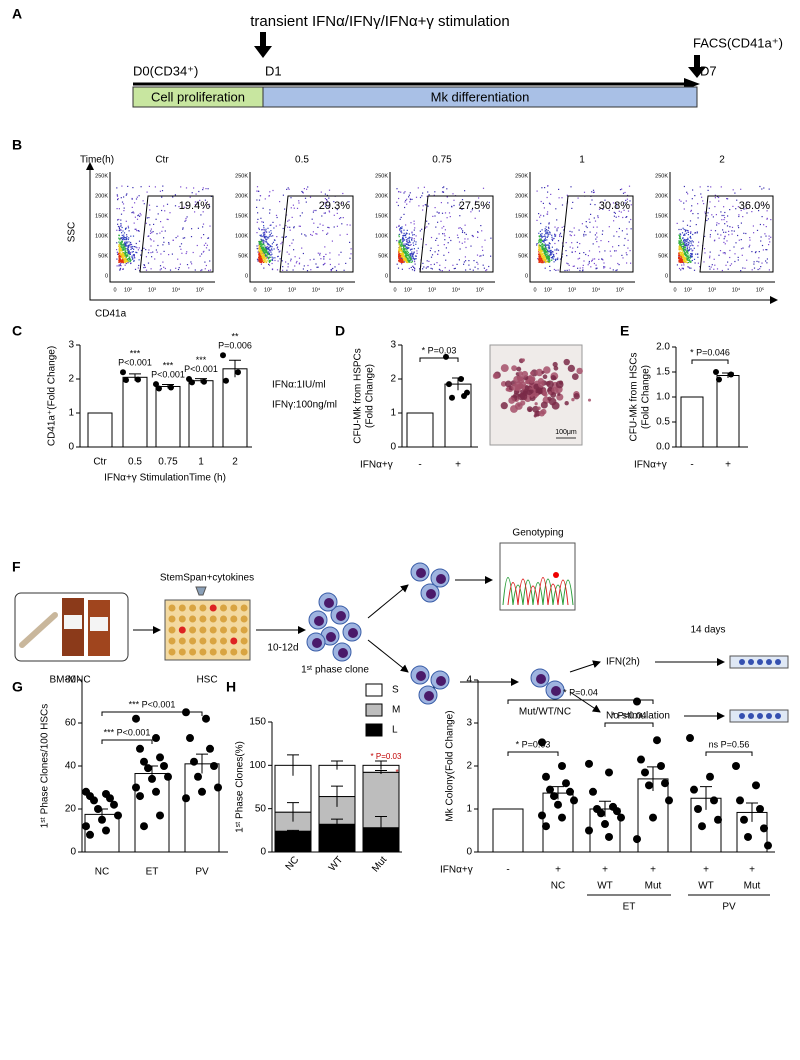 The image size is (800, 1060). What do you see at coordinates (71, 413) in the screenshot?
I see `y-tick-label: 1` at bounding box center [71, 413].